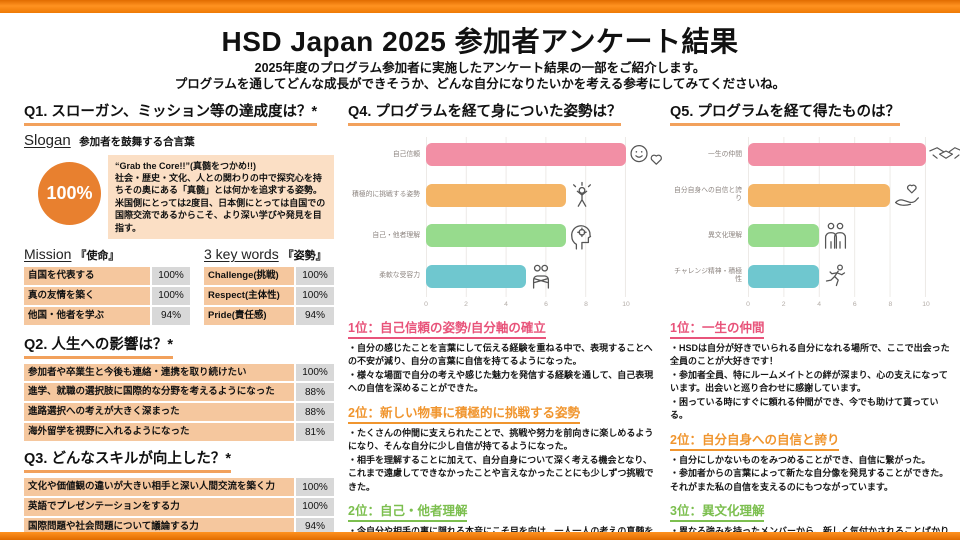 Image resolution: width=960 pixels, height=540 pixels. Describe the element at coordinates (87, 295) in the screenshot. I see `row-label: 真の友情を築く` at that location.